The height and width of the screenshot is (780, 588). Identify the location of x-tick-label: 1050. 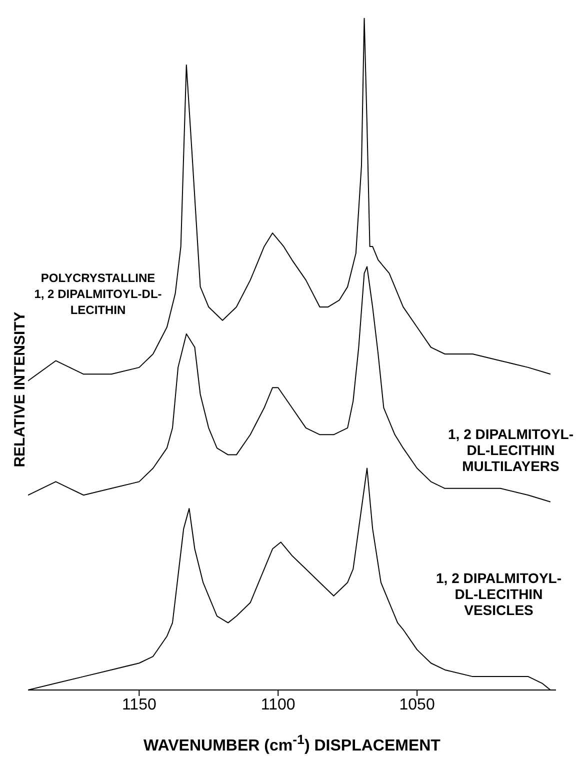
(417, 705).